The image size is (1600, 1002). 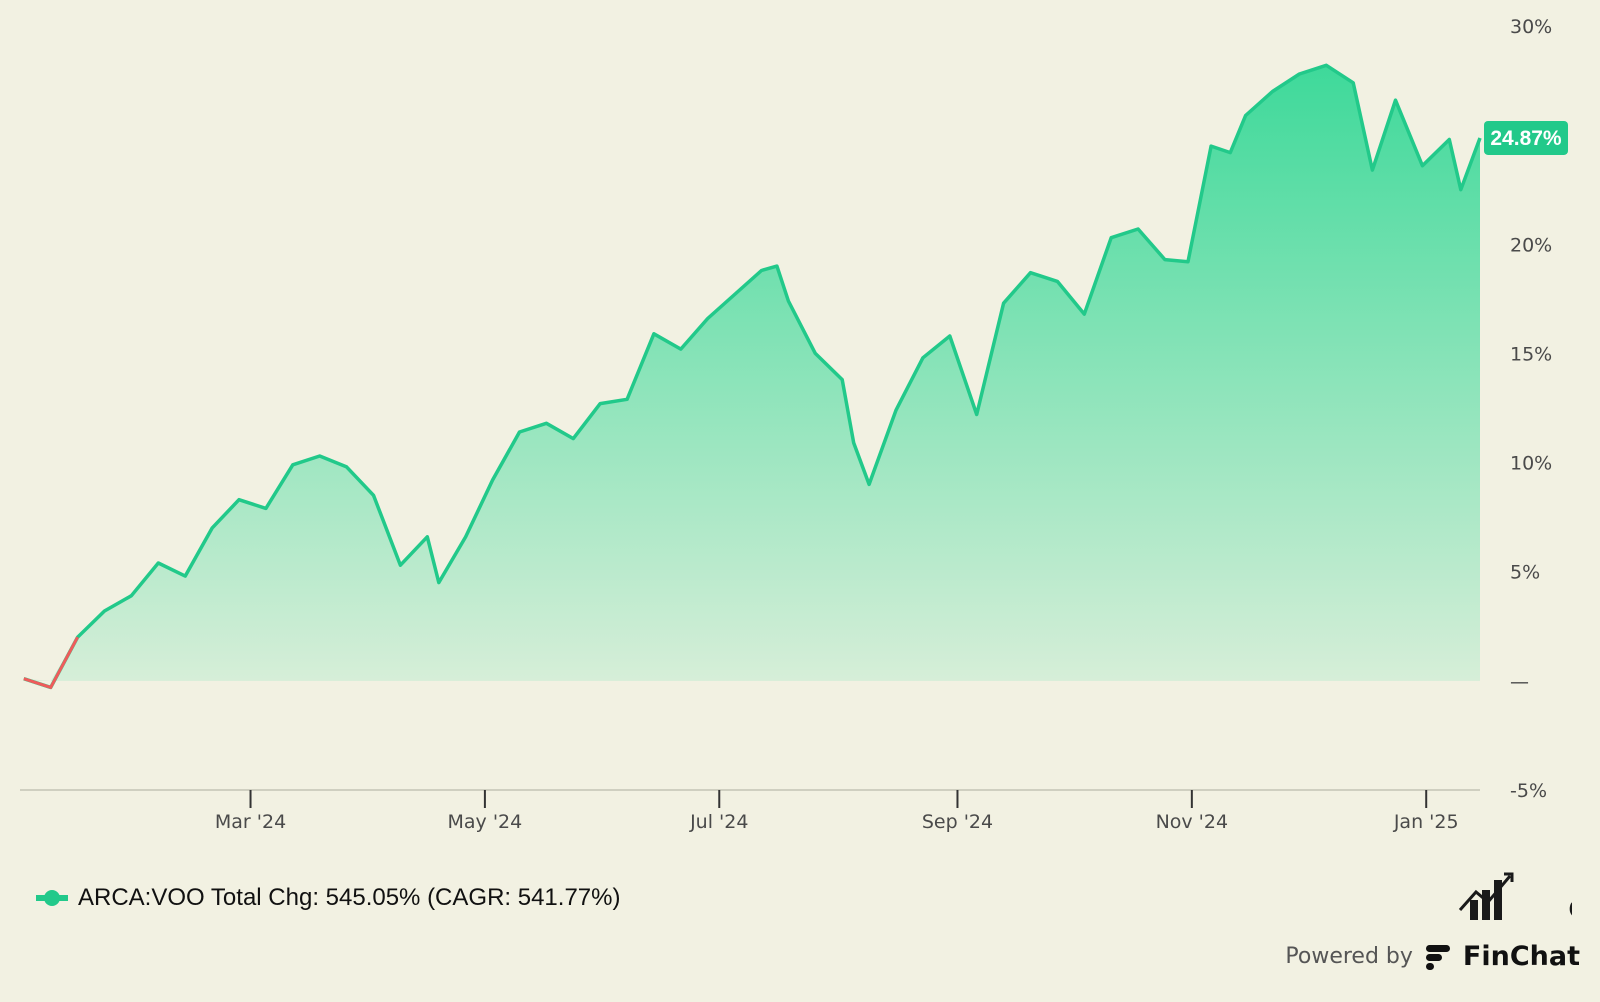 I want to click on y-tick-label: 15%, so click(x=1531, y=354).